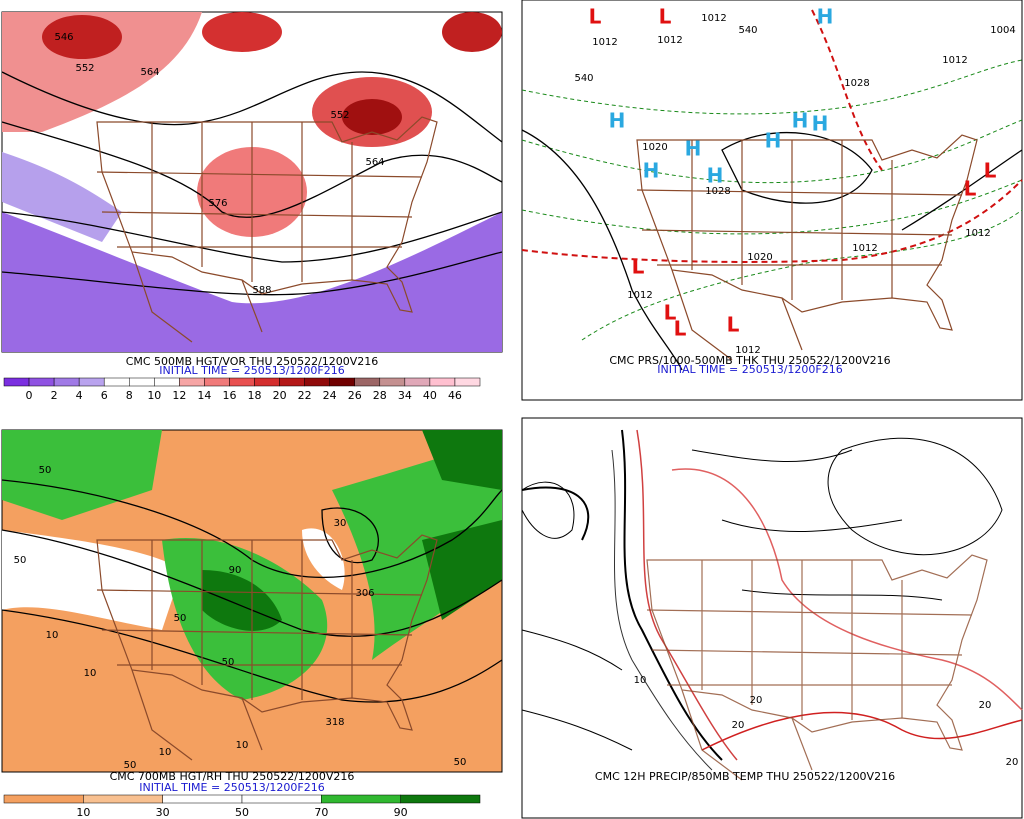 The image size is (1024, 819). What do you see at coordinates (321, 812) in the screenshot?
I see `colorbar-label: 70` at bounding box center [321, 812].